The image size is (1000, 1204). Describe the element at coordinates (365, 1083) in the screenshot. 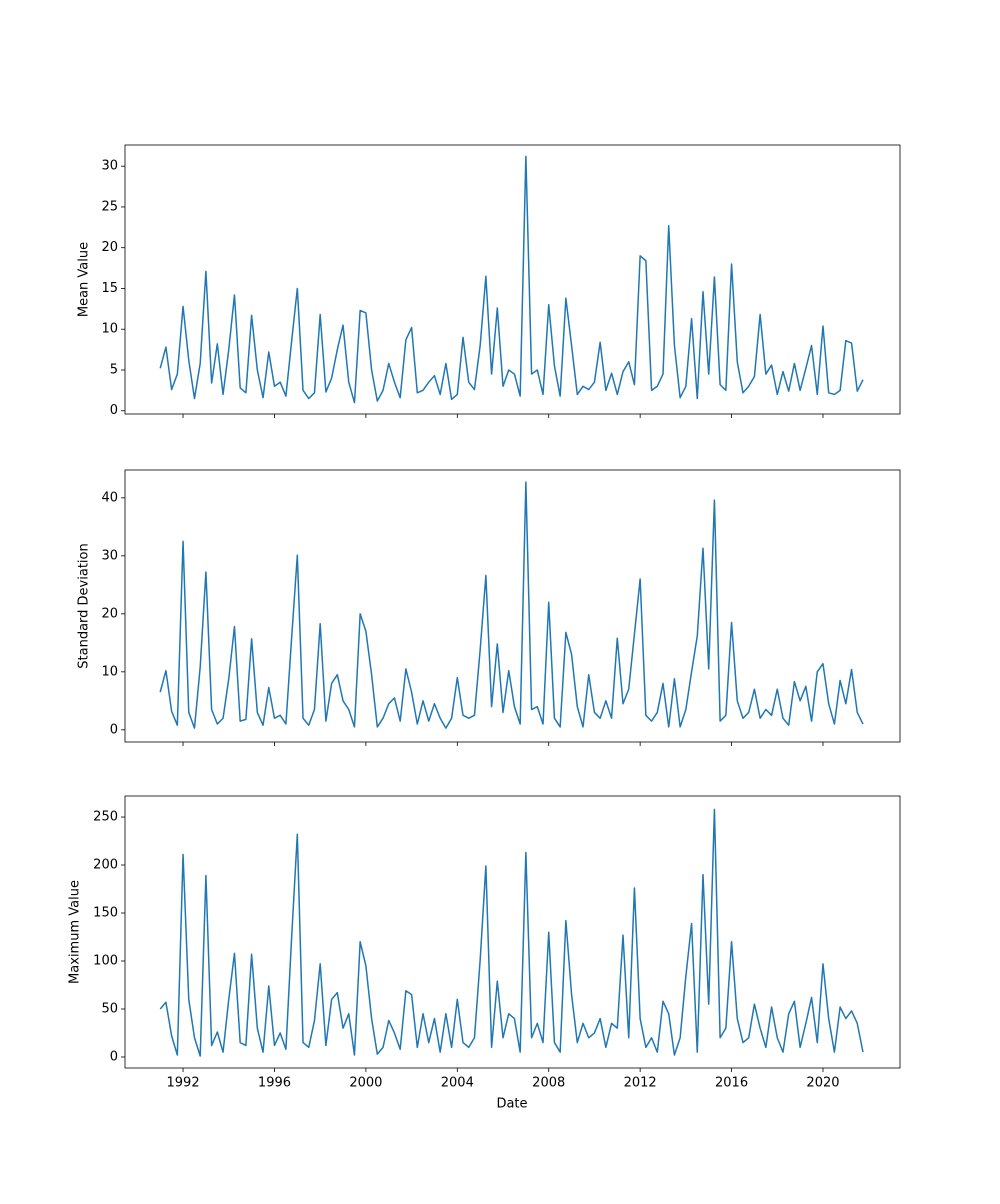

I see `x-tick-label: 2000` at that location.